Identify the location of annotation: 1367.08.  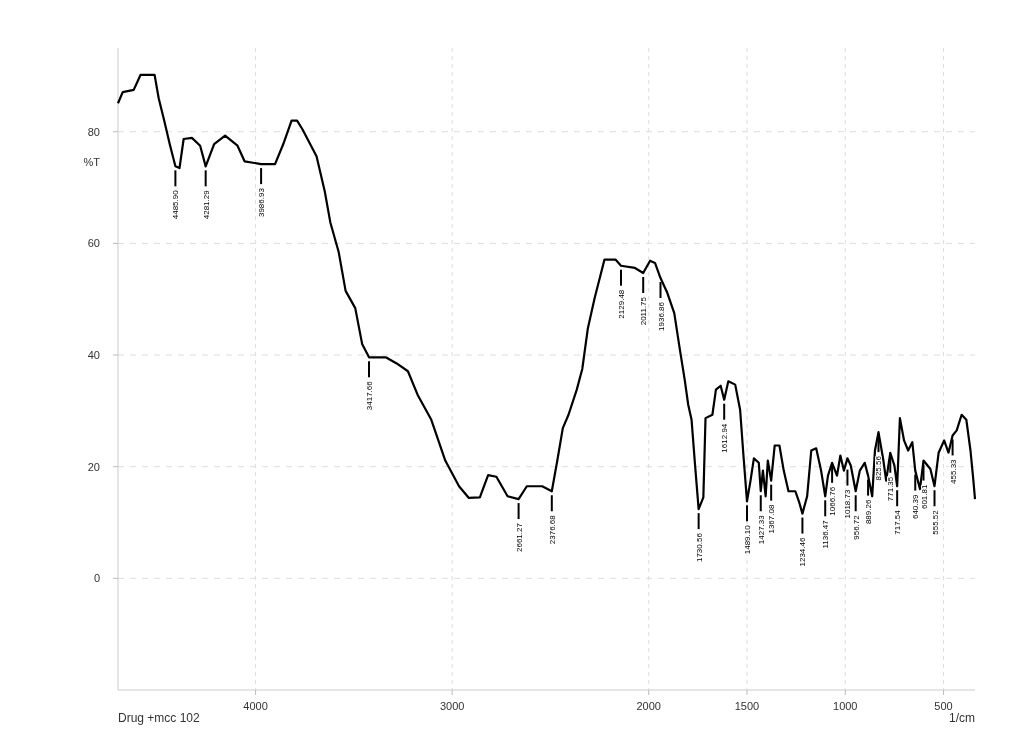
(772, 519).